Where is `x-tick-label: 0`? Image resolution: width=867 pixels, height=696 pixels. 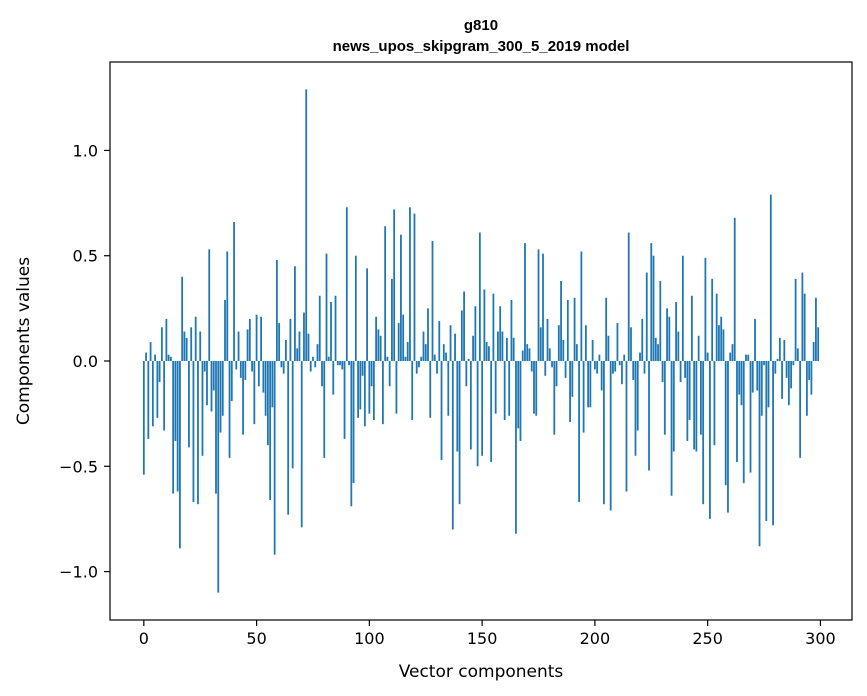 x-tick-label: 0 is located at coordinates (144, 638).